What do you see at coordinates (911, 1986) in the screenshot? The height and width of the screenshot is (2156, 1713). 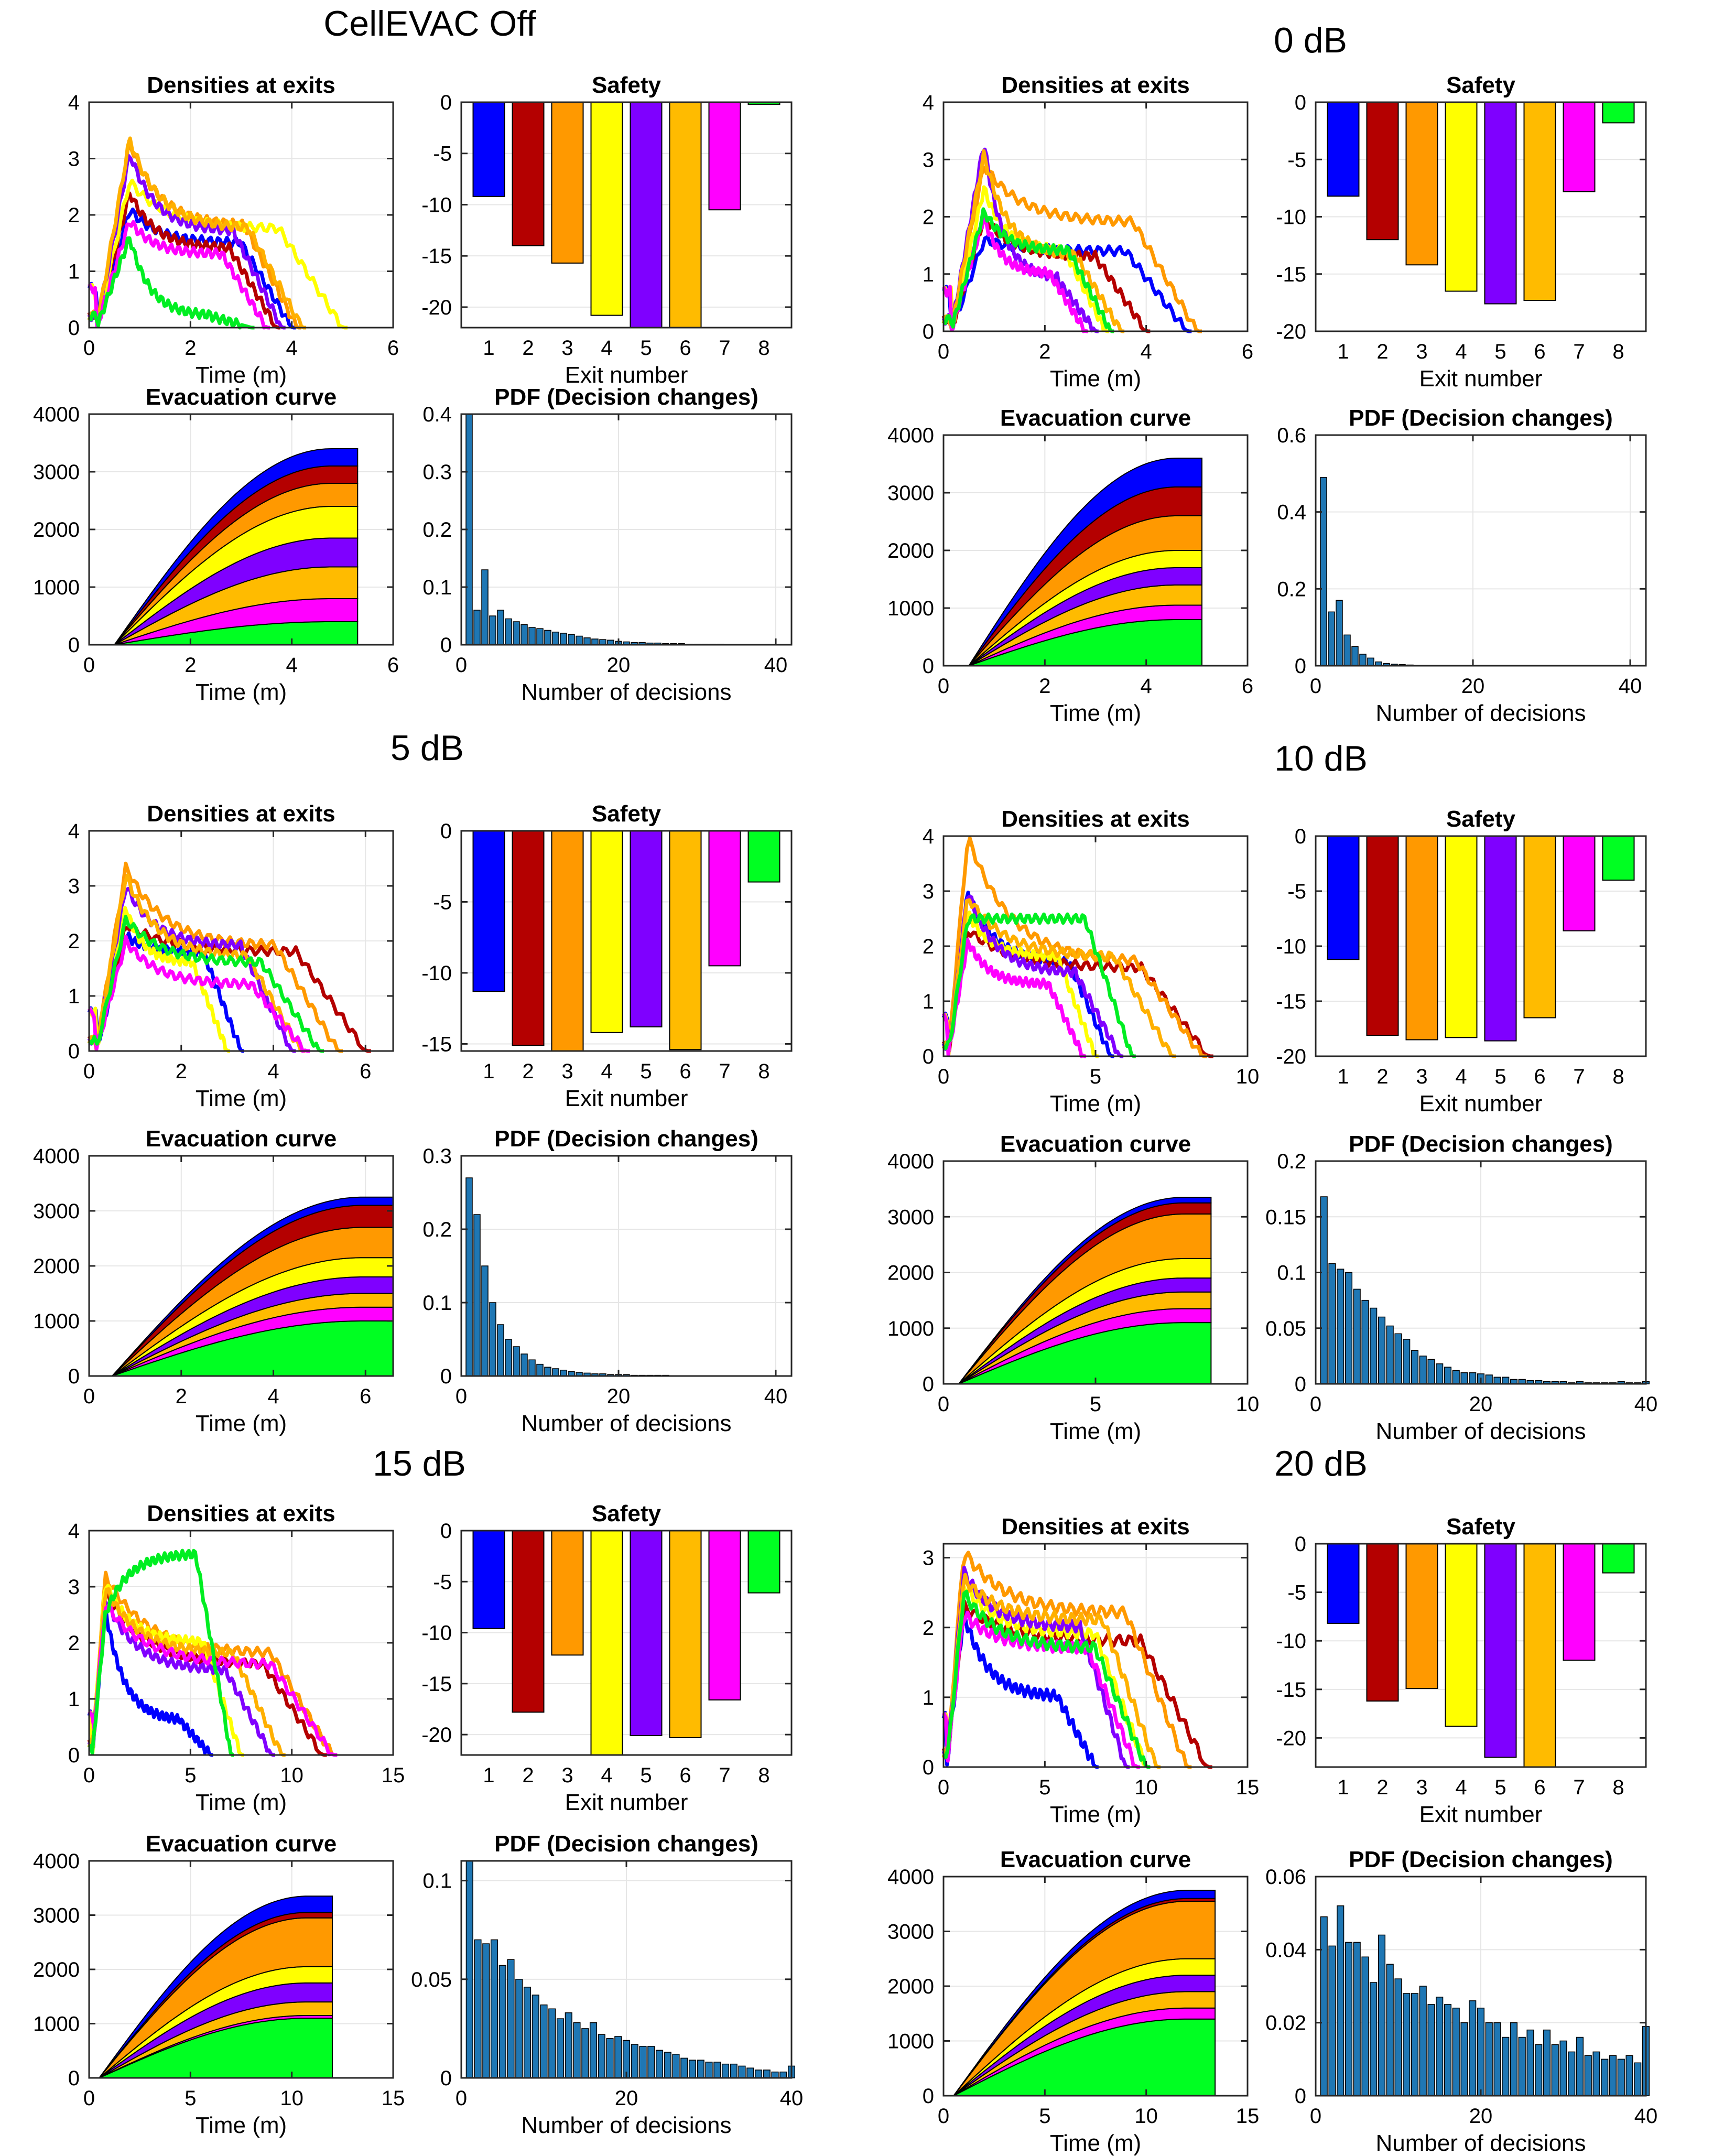 I see `y-tick-label: 2000` at bounding box center [911, 1986].